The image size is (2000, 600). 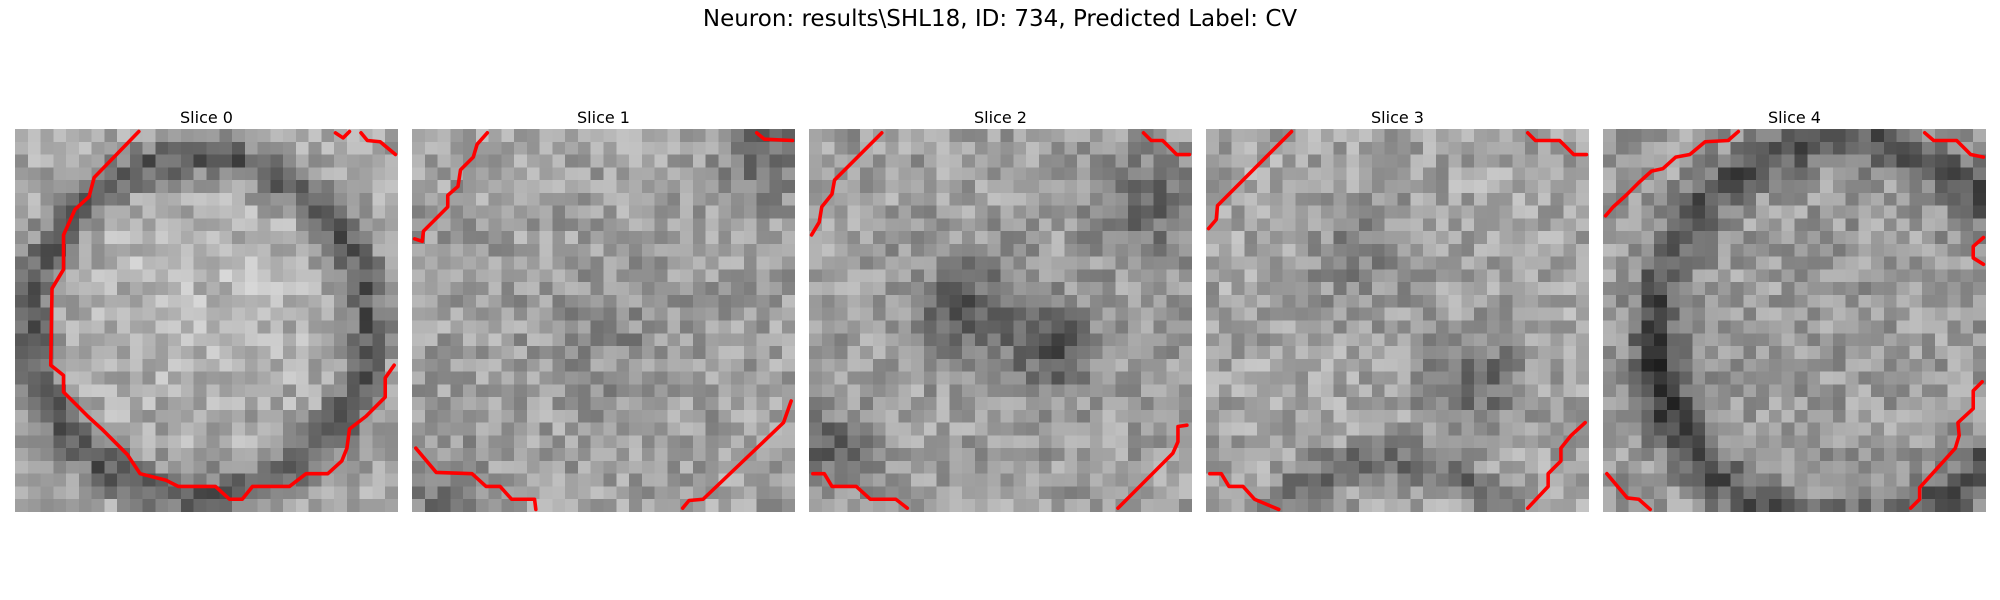 I want to click on slice-panel-2: Slice 2, so click(x=1000, y=309).